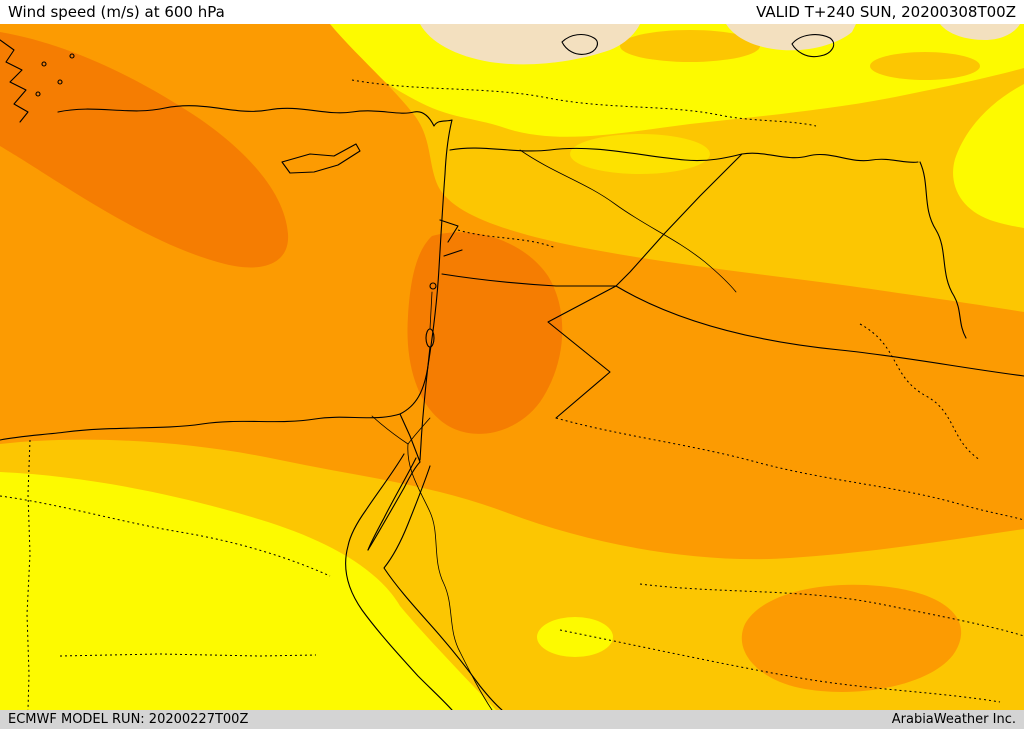 This screenshot has height=729, width=1024. What do you see at coordinates (953, 719) in the screenshot?
I see `brand-label: ArabiaWeather Inc.` at bounding box center [953, 719].